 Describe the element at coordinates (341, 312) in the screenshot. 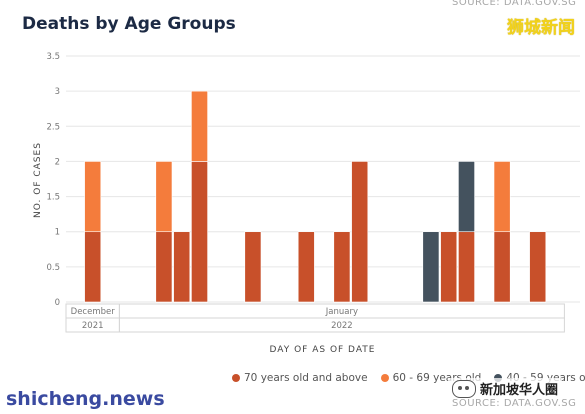

I see `x-tick-month: January` at that location.